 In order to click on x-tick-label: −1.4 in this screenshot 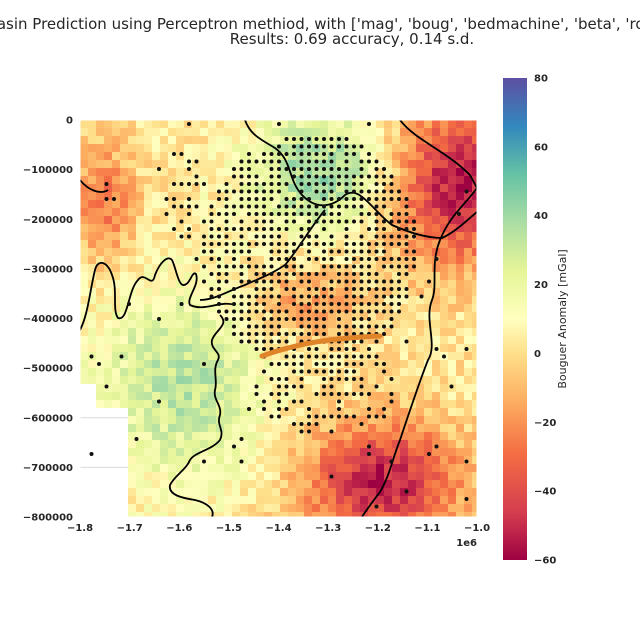, I will do `click(278, 528)`.